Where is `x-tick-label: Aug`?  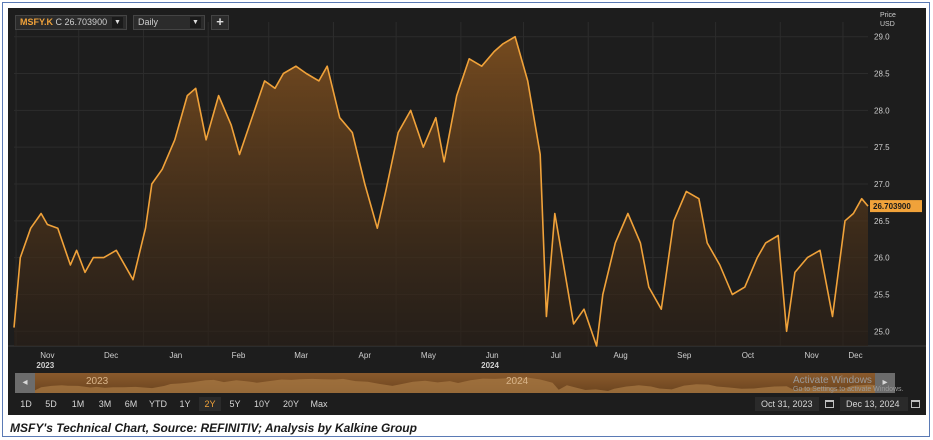 x-tick-label: Aug is located at coordinates (620, 355).